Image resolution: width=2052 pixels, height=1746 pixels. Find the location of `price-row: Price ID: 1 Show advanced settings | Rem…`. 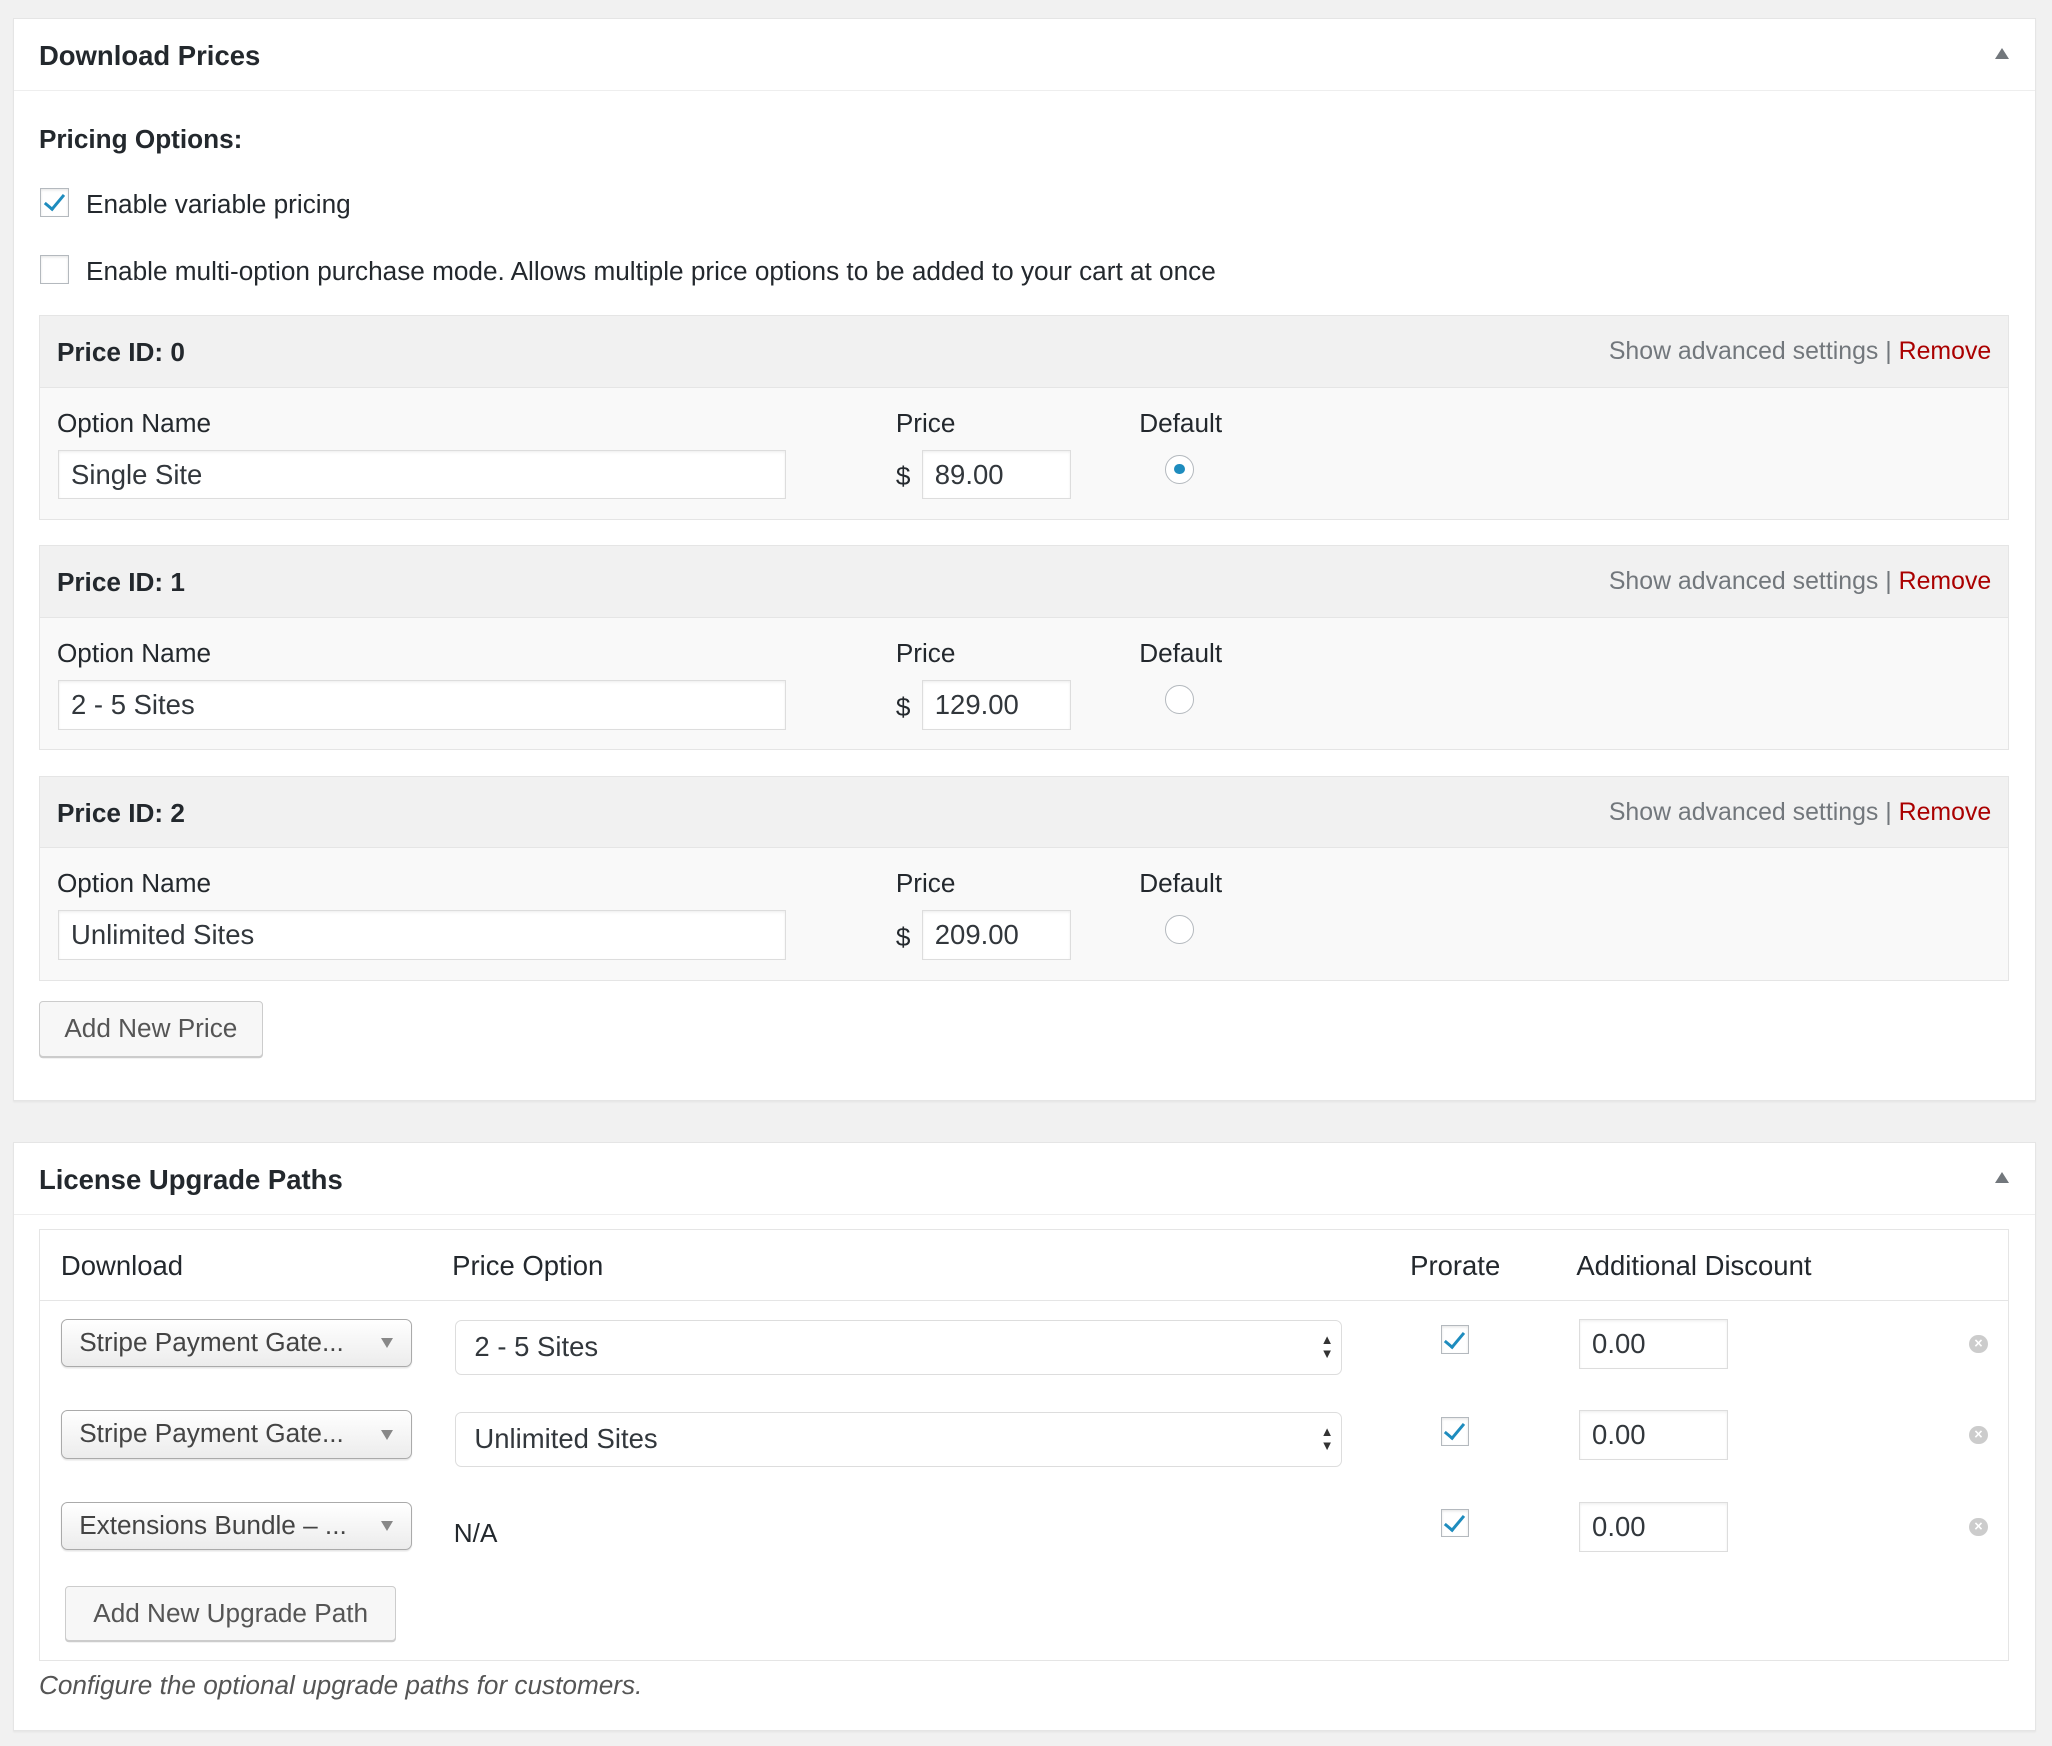

price-row: Price ID: 1 Show advanced settings | Rem… is located at coordinates (1024, 648).